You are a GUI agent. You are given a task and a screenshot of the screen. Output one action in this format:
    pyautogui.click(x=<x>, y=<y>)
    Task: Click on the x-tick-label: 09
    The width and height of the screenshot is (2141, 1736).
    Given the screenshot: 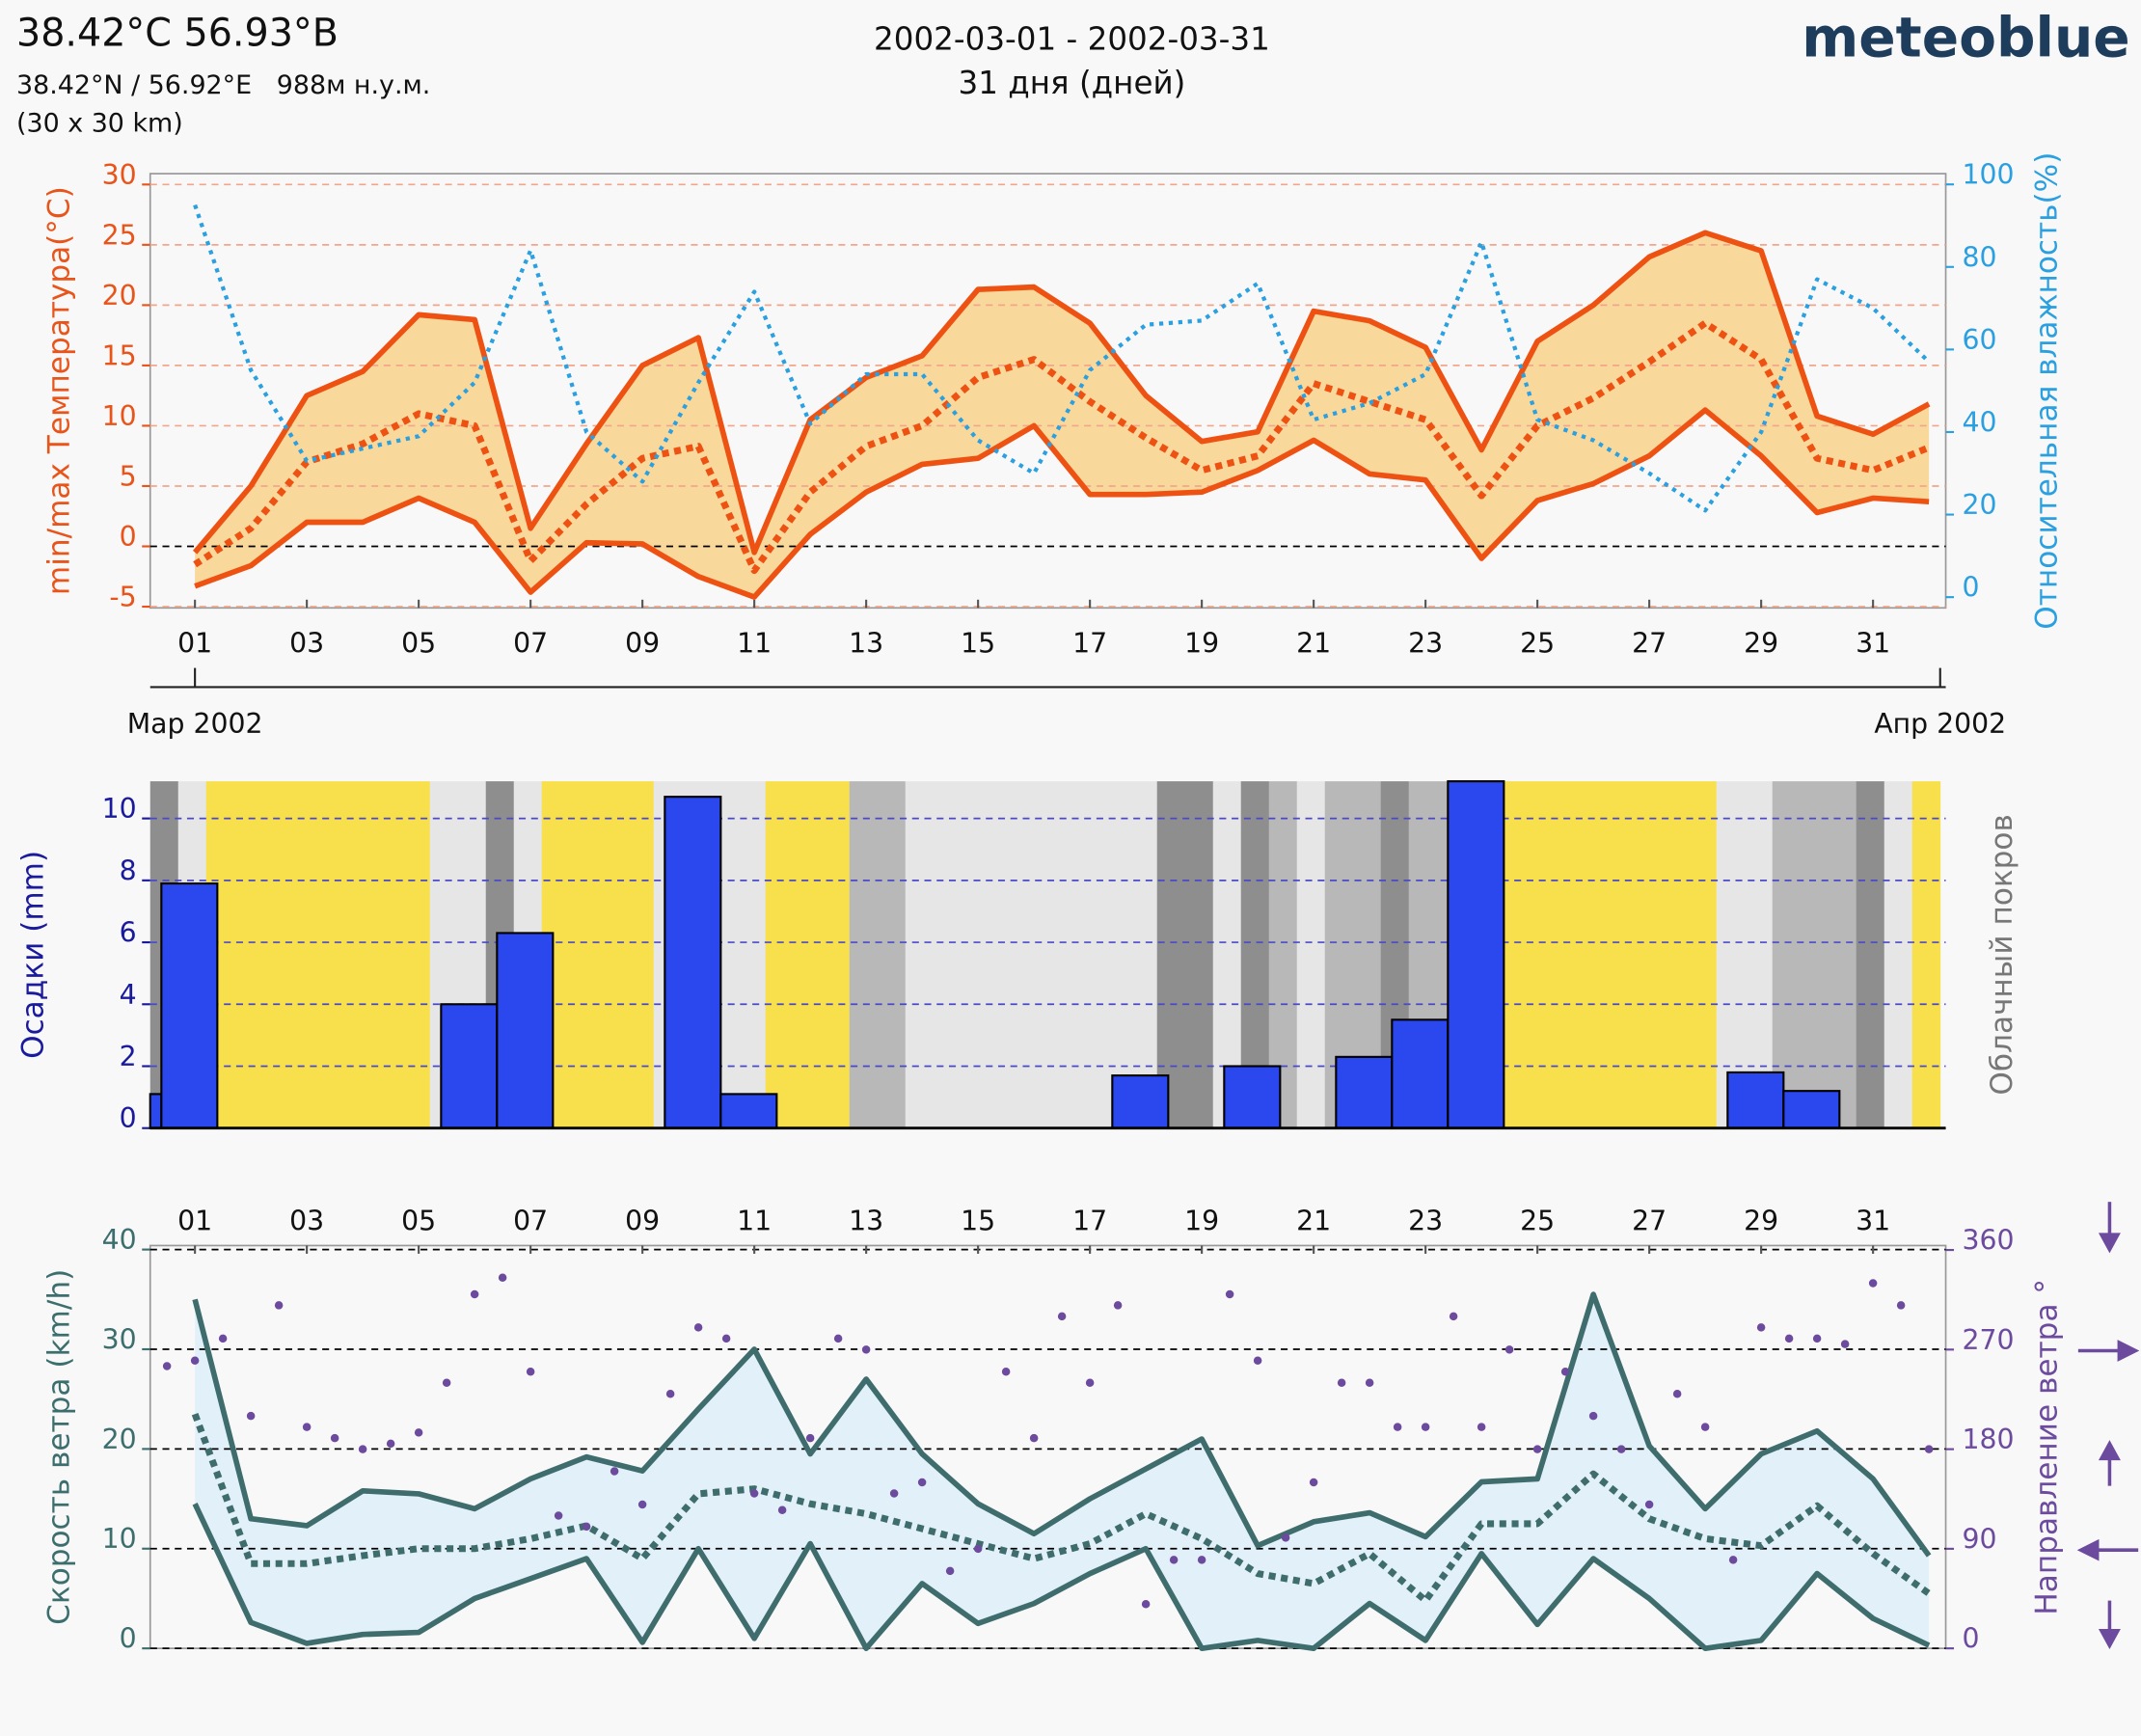 What is the action you would take?
    pyautogui.click(x=642, y=644)
    